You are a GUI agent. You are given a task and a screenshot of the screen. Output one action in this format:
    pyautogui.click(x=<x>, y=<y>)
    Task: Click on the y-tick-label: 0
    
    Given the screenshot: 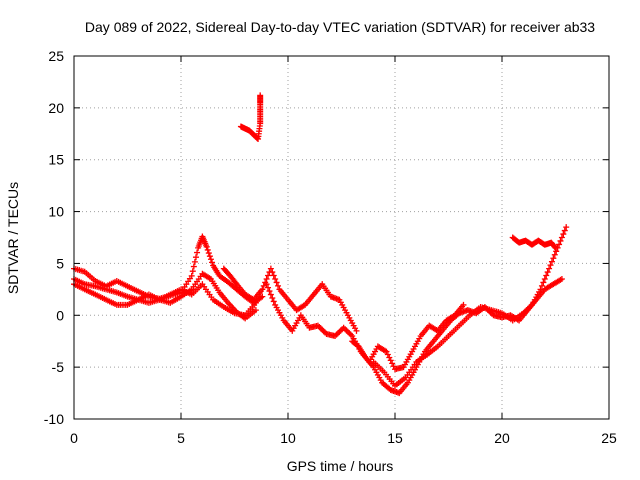 What is the action you would take?
    pyautogui.click(x=60, y=315)
    